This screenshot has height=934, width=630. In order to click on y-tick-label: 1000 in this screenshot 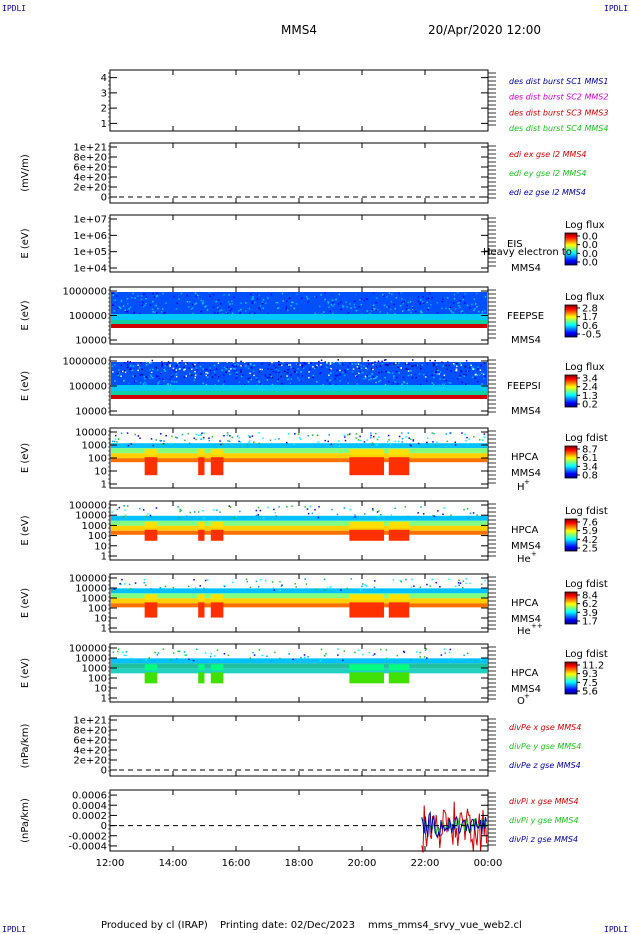, I will do `click(94, 599)`.